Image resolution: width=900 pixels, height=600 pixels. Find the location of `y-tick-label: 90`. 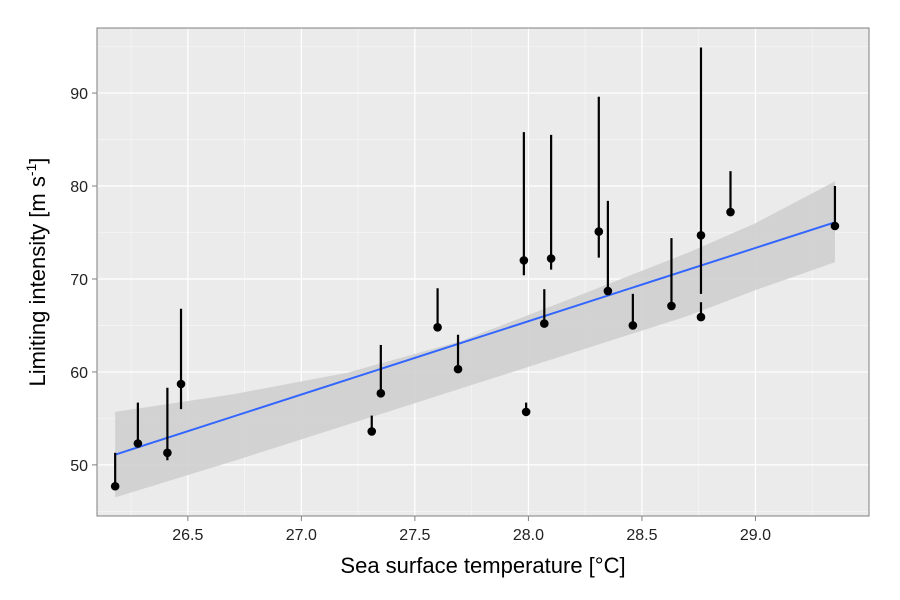

y-tick-label: 90 is located at coordinates (79, 94).